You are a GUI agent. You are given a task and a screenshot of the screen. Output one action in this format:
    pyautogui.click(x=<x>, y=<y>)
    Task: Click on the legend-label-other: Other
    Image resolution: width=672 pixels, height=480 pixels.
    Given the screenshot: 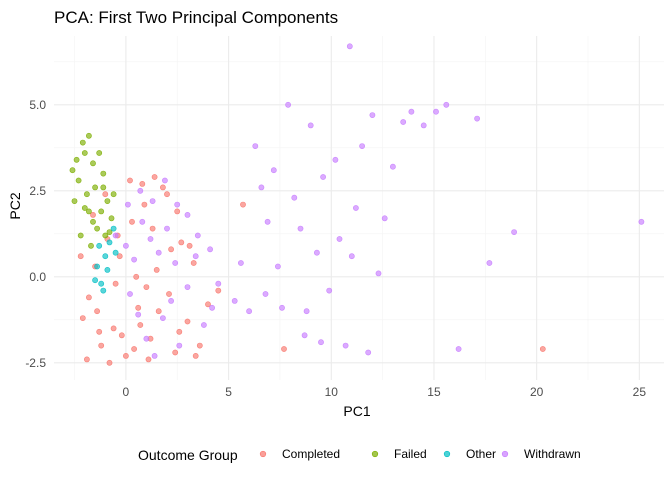 What is the action you would take?
    pyautogui.click(x=481, y=454)
    